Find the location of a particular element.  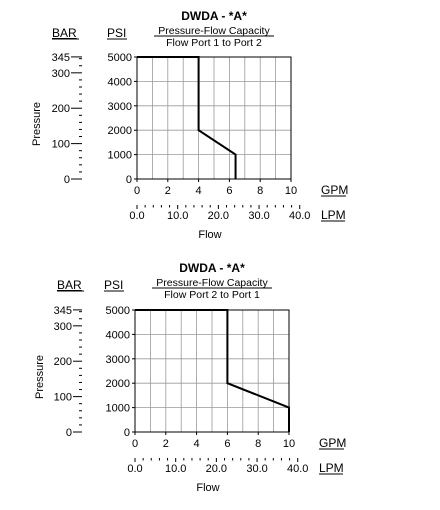

plot-frame is located at coordinates (214, 118).